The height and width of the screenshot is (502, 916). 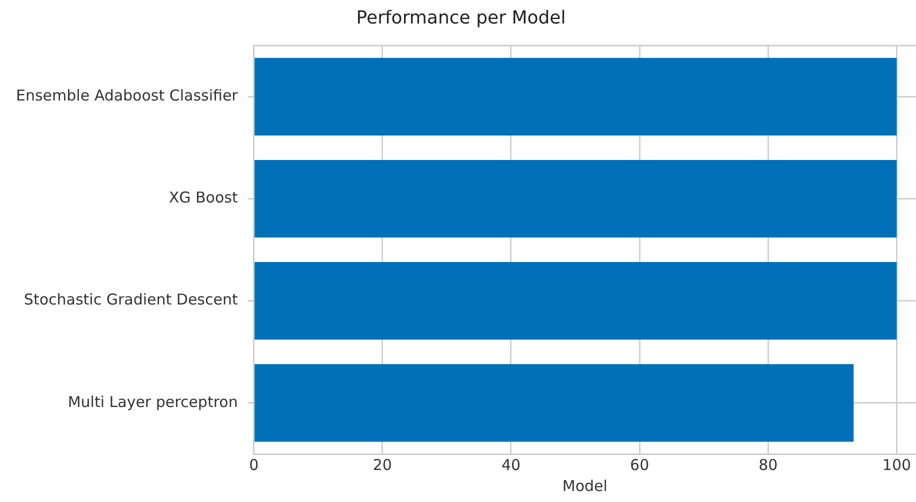 I want to click on y-tick-label: Stochastic Gradient Descent, so click(x=131, y=299).